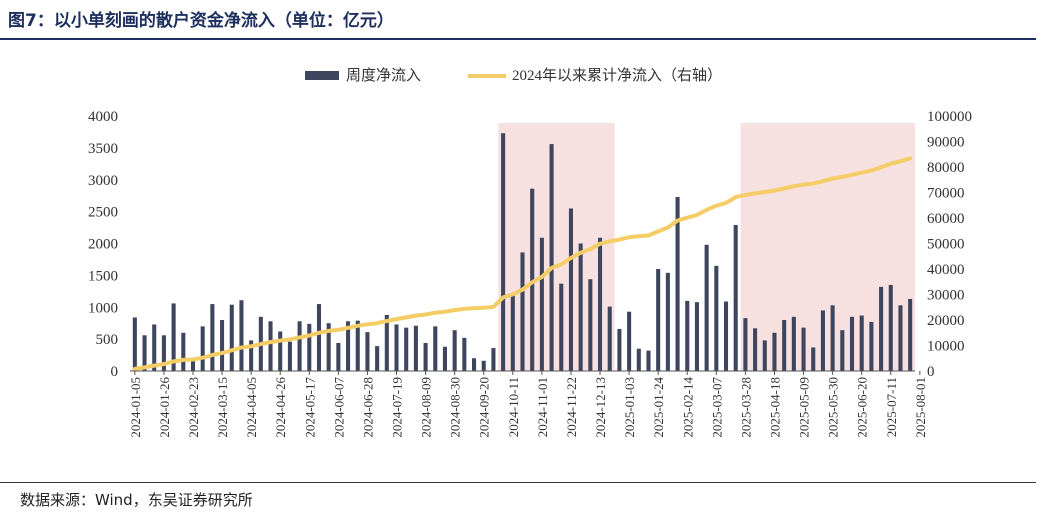 The width and height of the screenshot is (1050, 512). I want to click on x-tick-label: 2025-06-20, so click(862, 407).